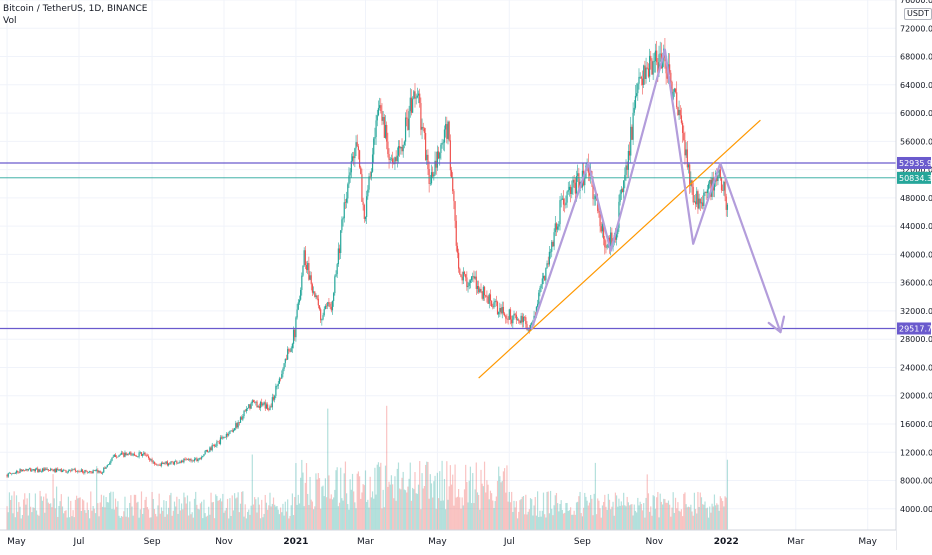 Image resolution: width=932 pixels, height=555 pixels. What do you see at coordinates (916, 283) in the screenshot?
I see `price-tick-label-8: 36000.00` at bounding box center [916, 283].